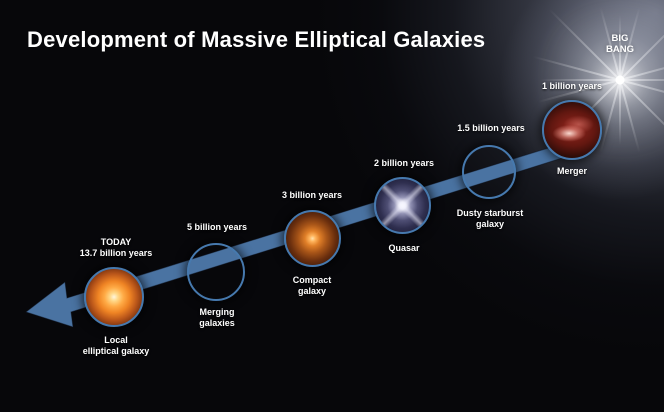 Image resolution: width=664 pixels, height=412 pixels. I want to click on stage-merging-time-label: 5 billion years, so click(217, 227).